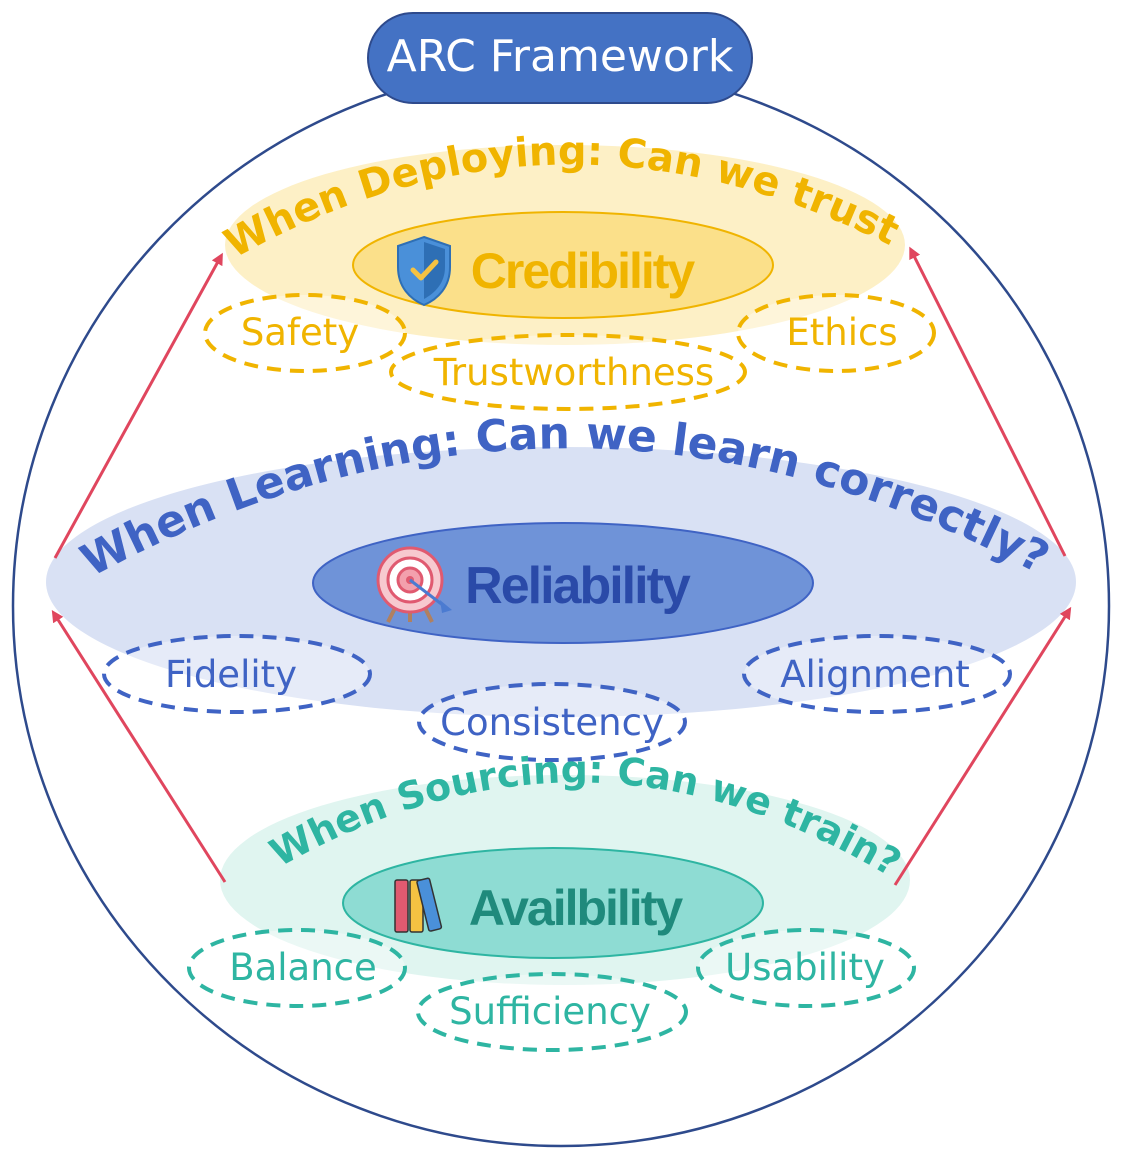  I want to click on aspect-balance-bubble, so click(297, 968).